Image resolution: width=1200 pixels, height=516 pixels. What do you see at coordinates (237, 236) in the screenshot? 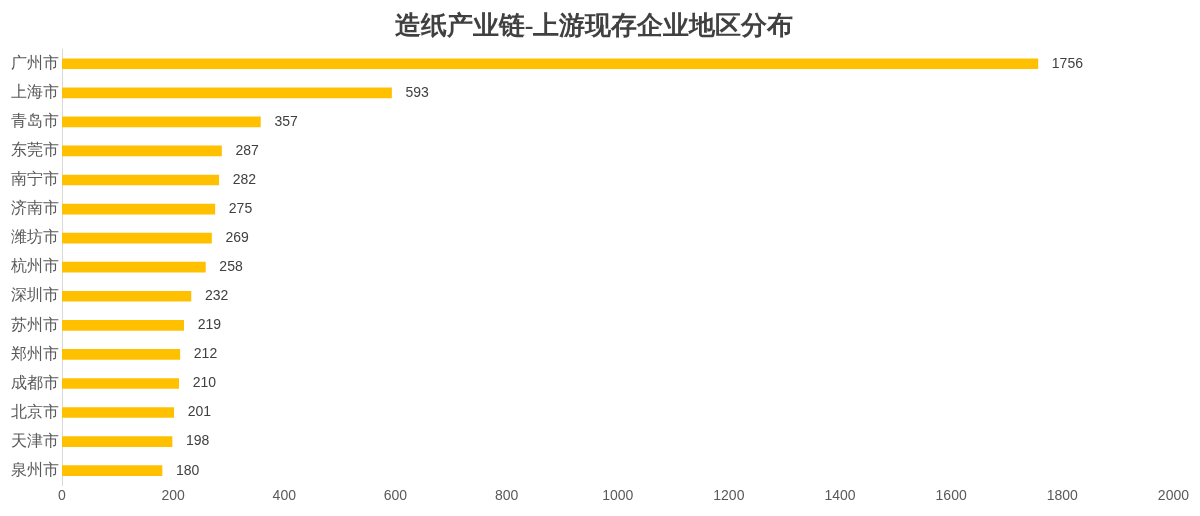
I see `data-label: 269` at bounding box center [237, 236].